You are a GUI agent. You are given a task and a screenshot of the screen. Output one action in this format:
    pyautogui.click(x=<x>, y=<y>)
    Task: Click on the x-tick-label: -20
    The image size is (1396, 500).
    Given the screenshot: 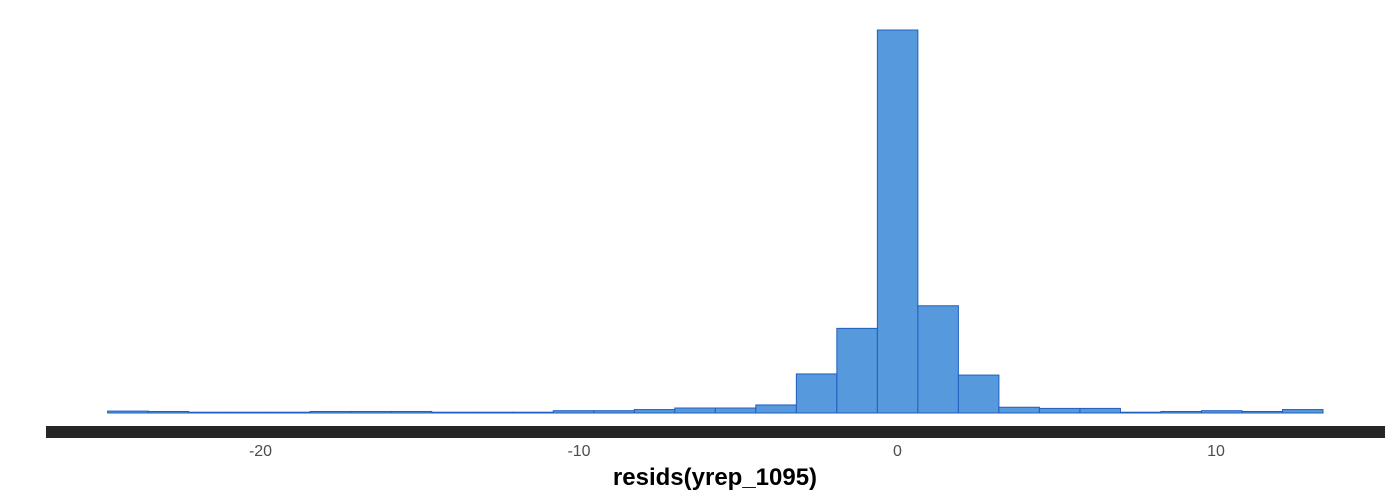 What is the action you would take?
    pyautogui.click(x=260, y=451)
    